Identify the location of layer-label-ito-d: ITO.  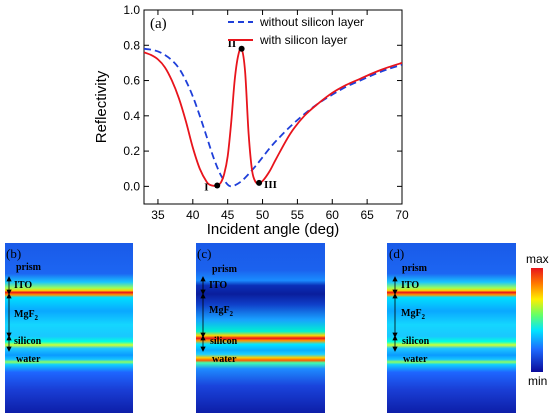
(410, 285).